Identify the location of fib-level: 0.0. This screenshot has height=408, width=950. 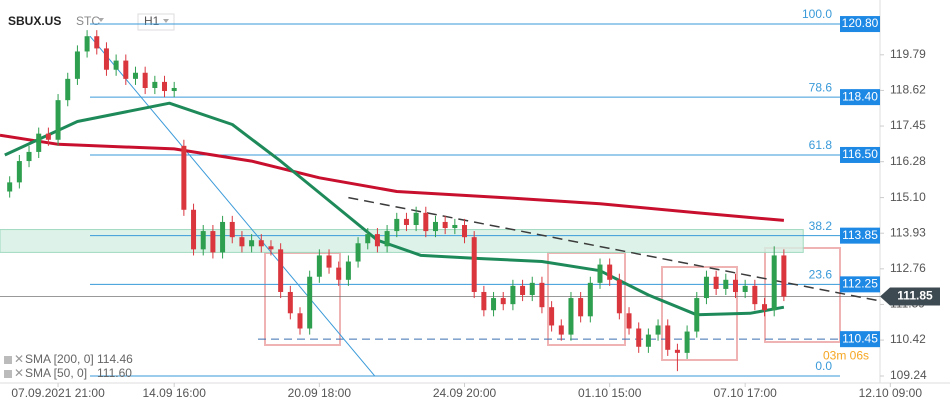
(823, 366).